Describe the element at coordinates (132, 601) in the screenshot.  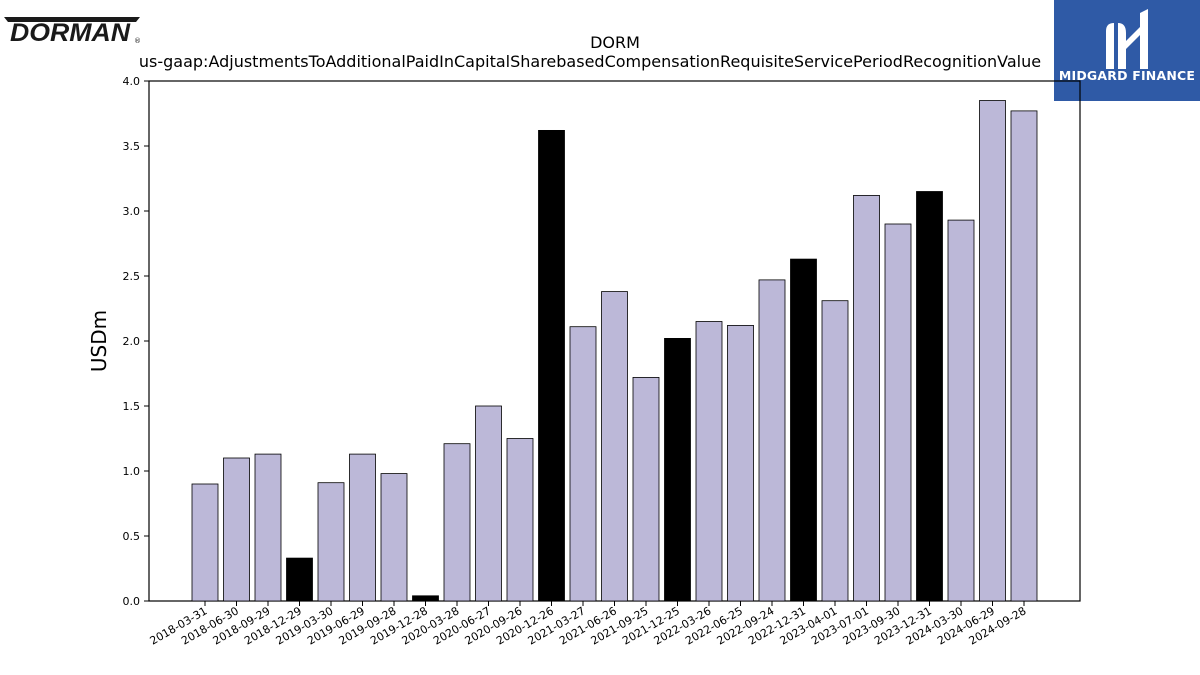
I see `y-tick-label: 0.0` at that location.